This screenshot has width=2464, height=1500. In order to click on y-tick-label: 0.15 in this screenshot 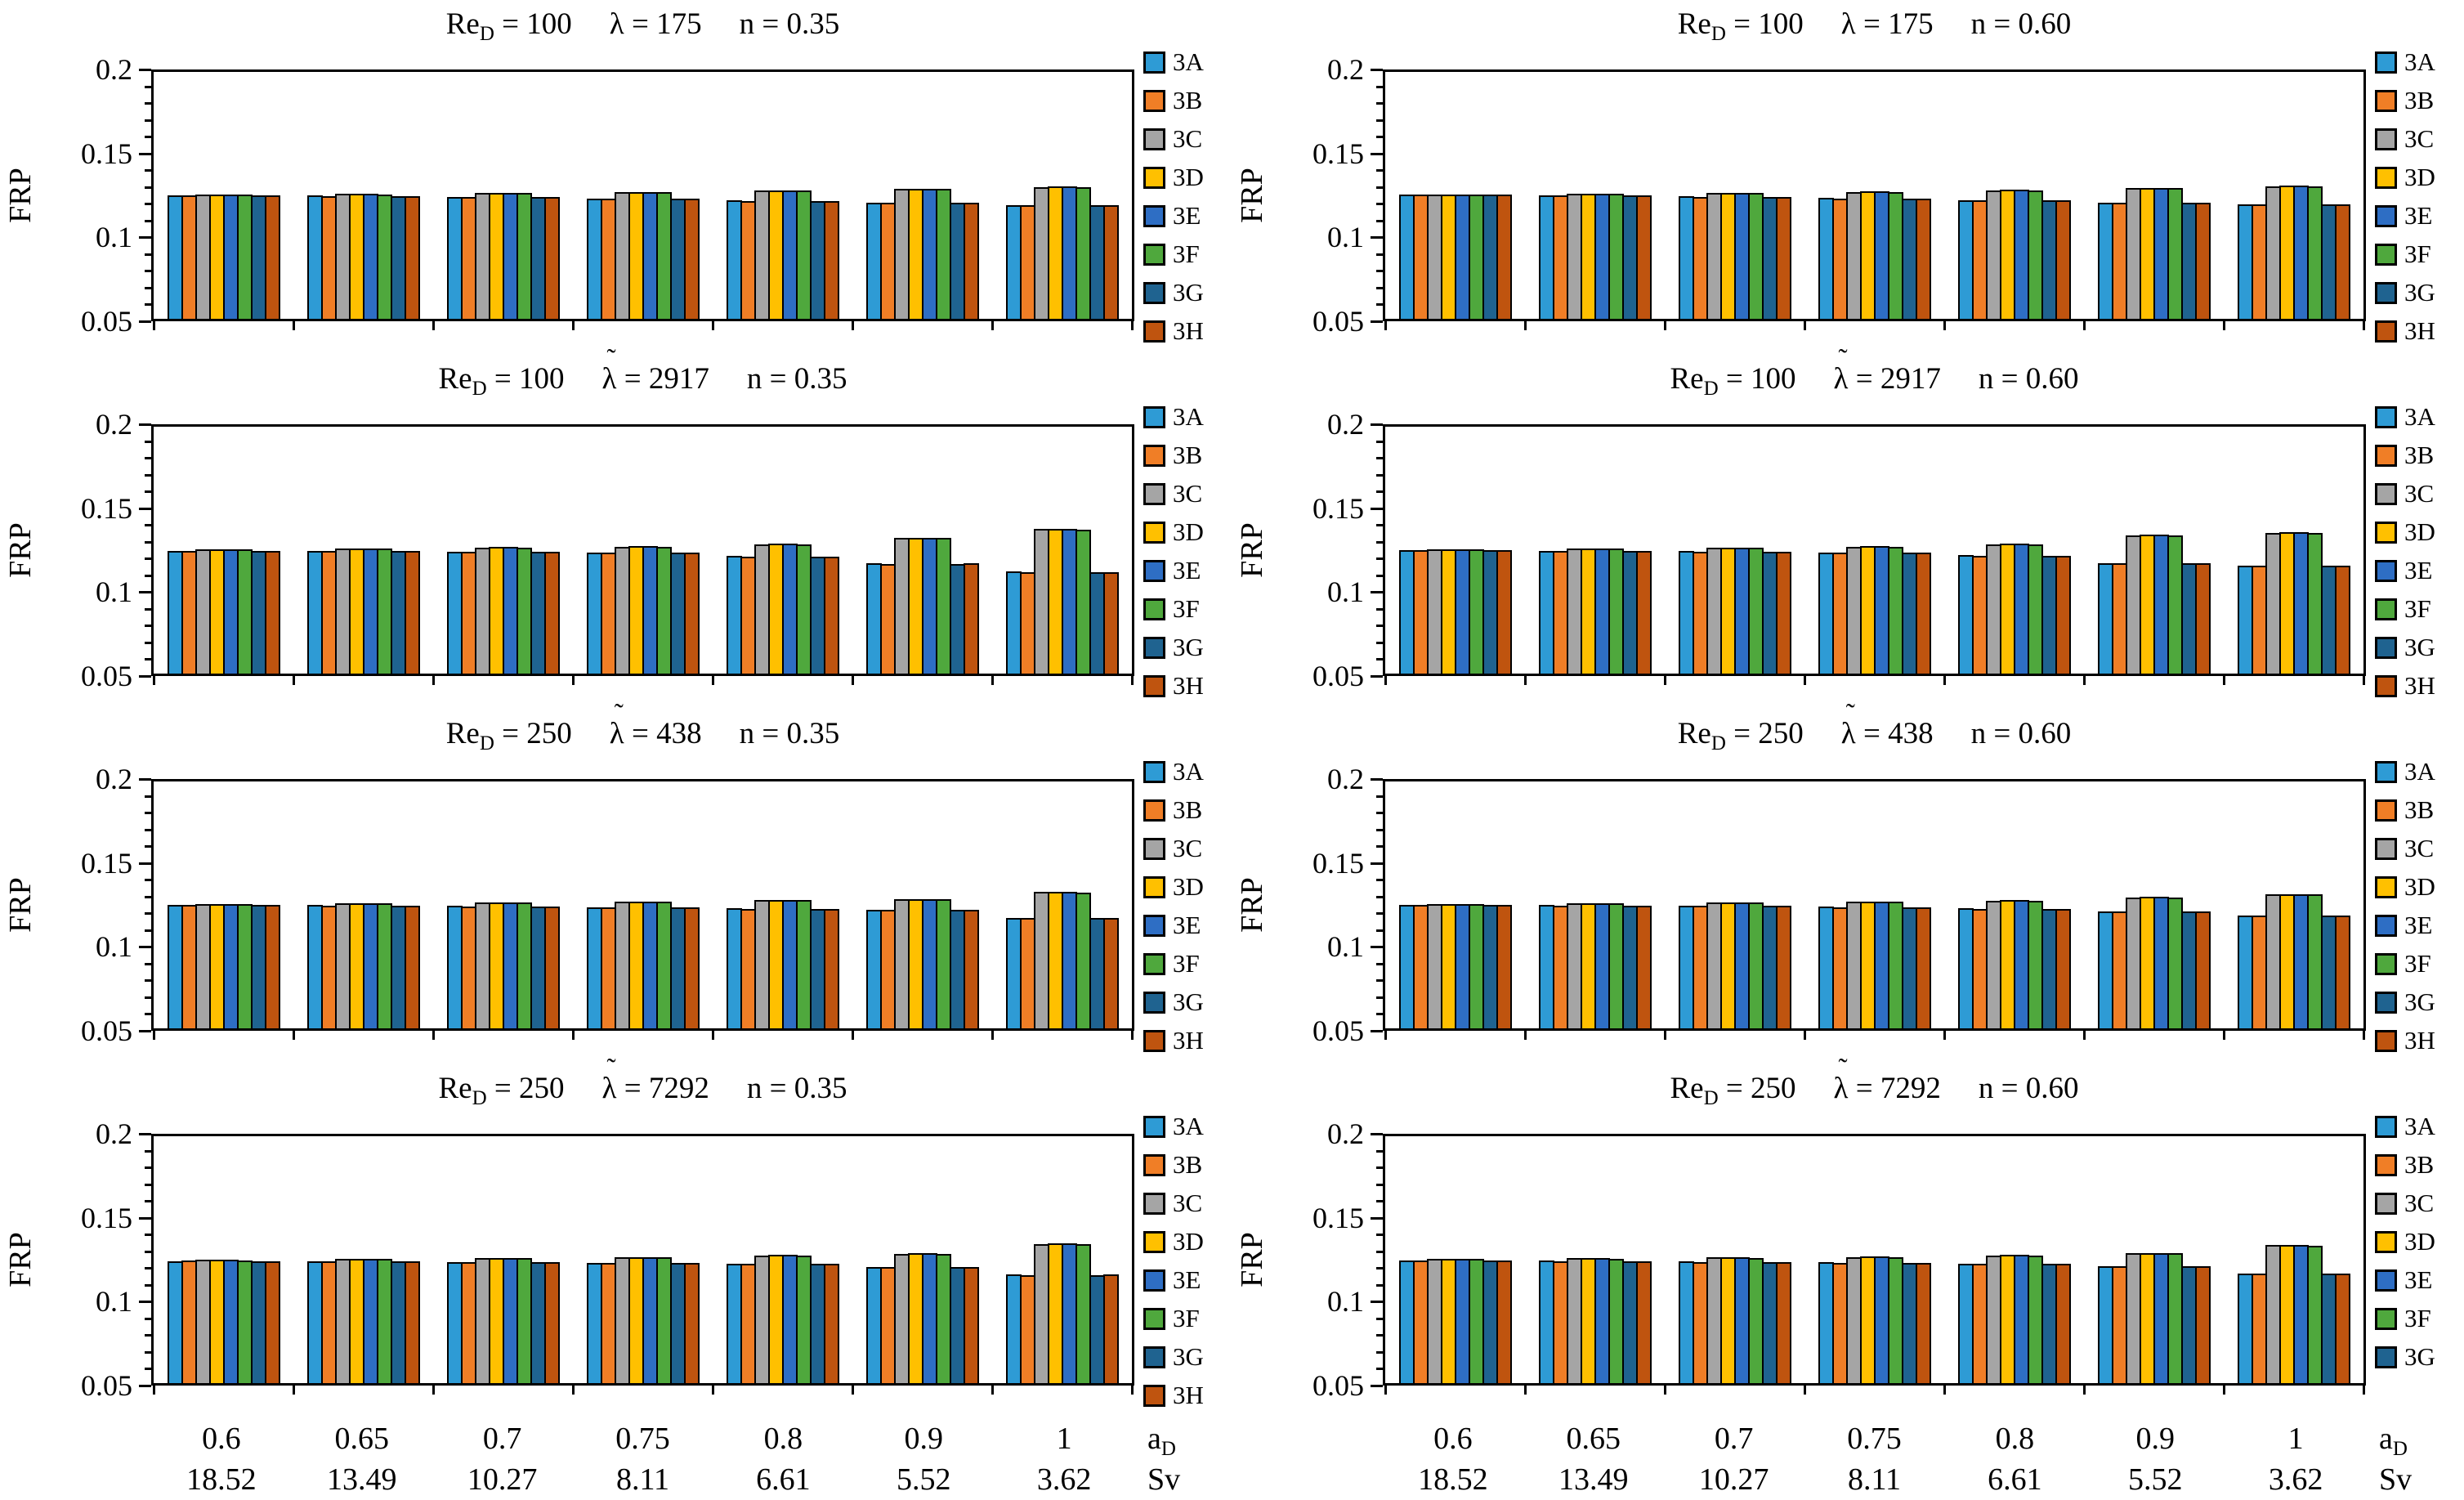, I will do `click(1338, 508)`.